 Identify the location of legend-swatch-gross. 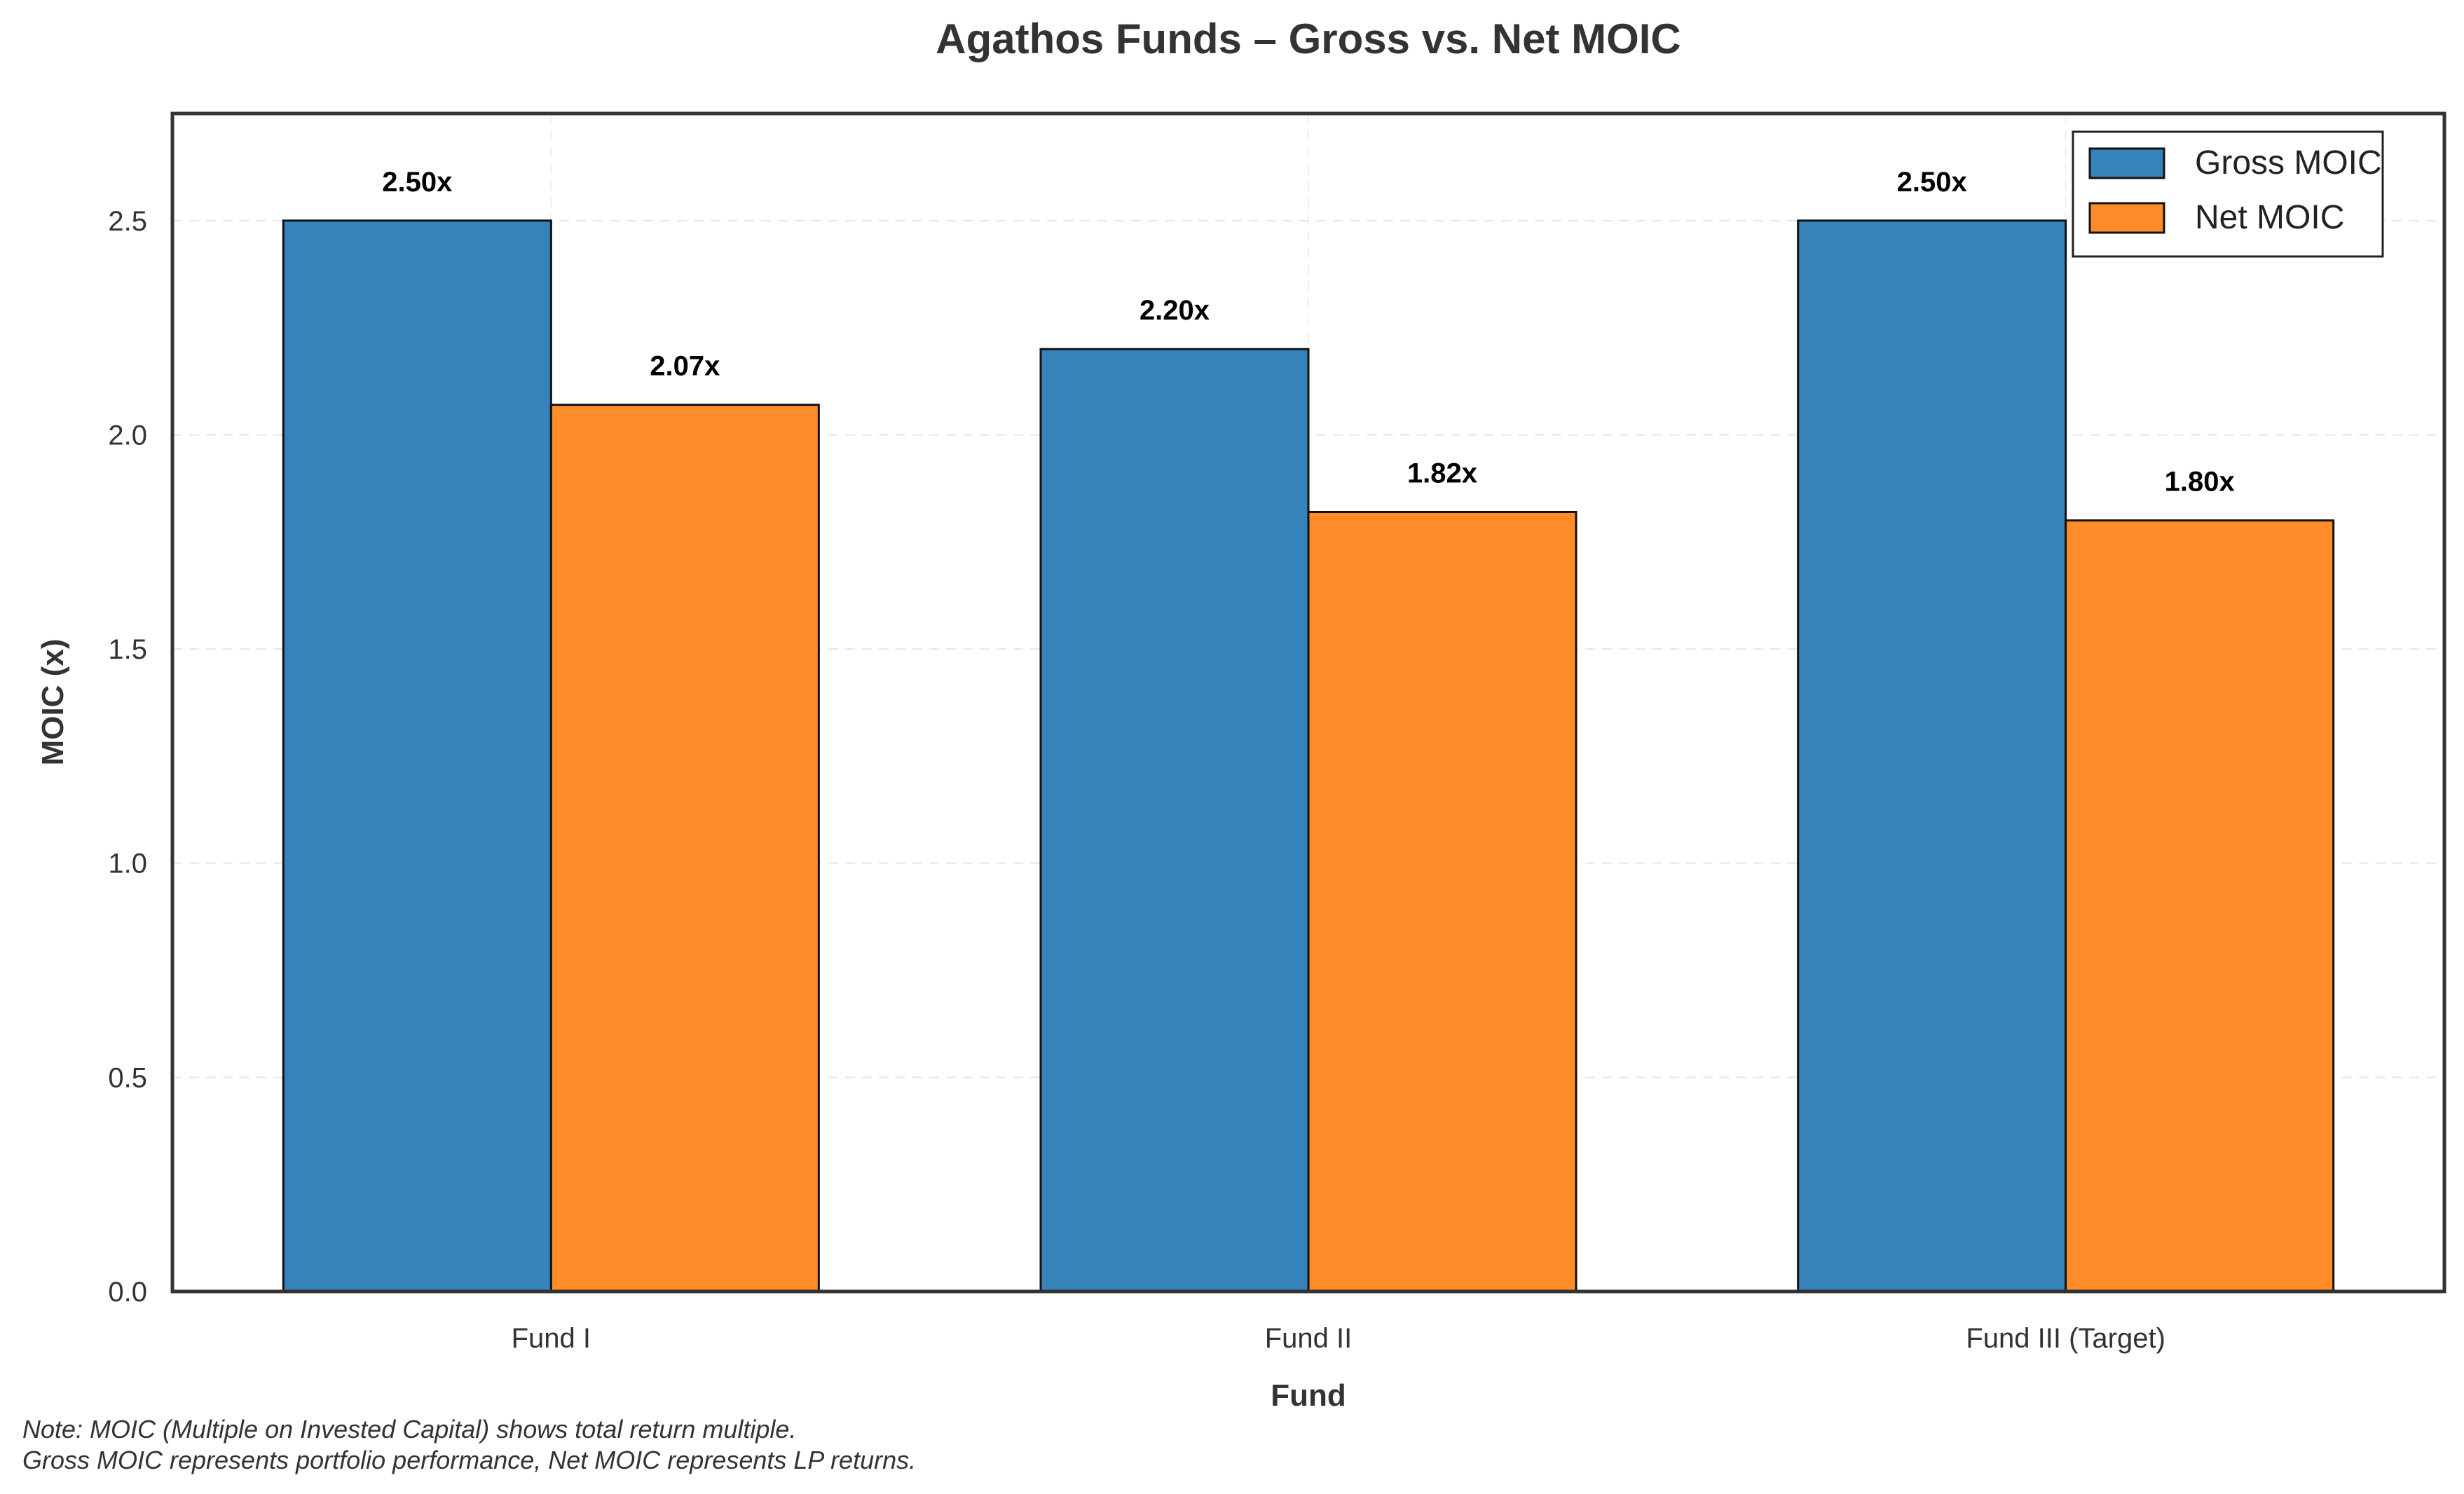
(2127, 163).